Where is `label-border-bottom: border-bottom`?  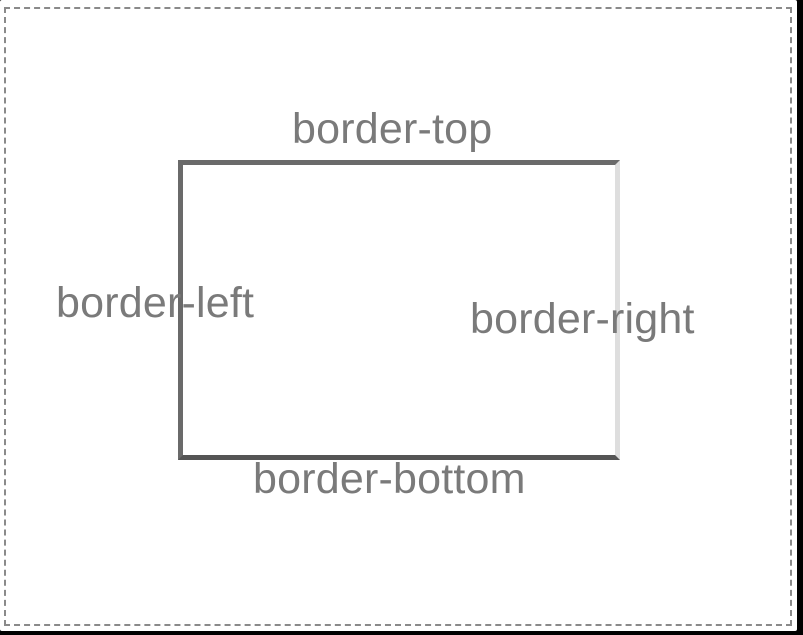
label-border-bottom: border-bottom is located at coordinates (389, 479).